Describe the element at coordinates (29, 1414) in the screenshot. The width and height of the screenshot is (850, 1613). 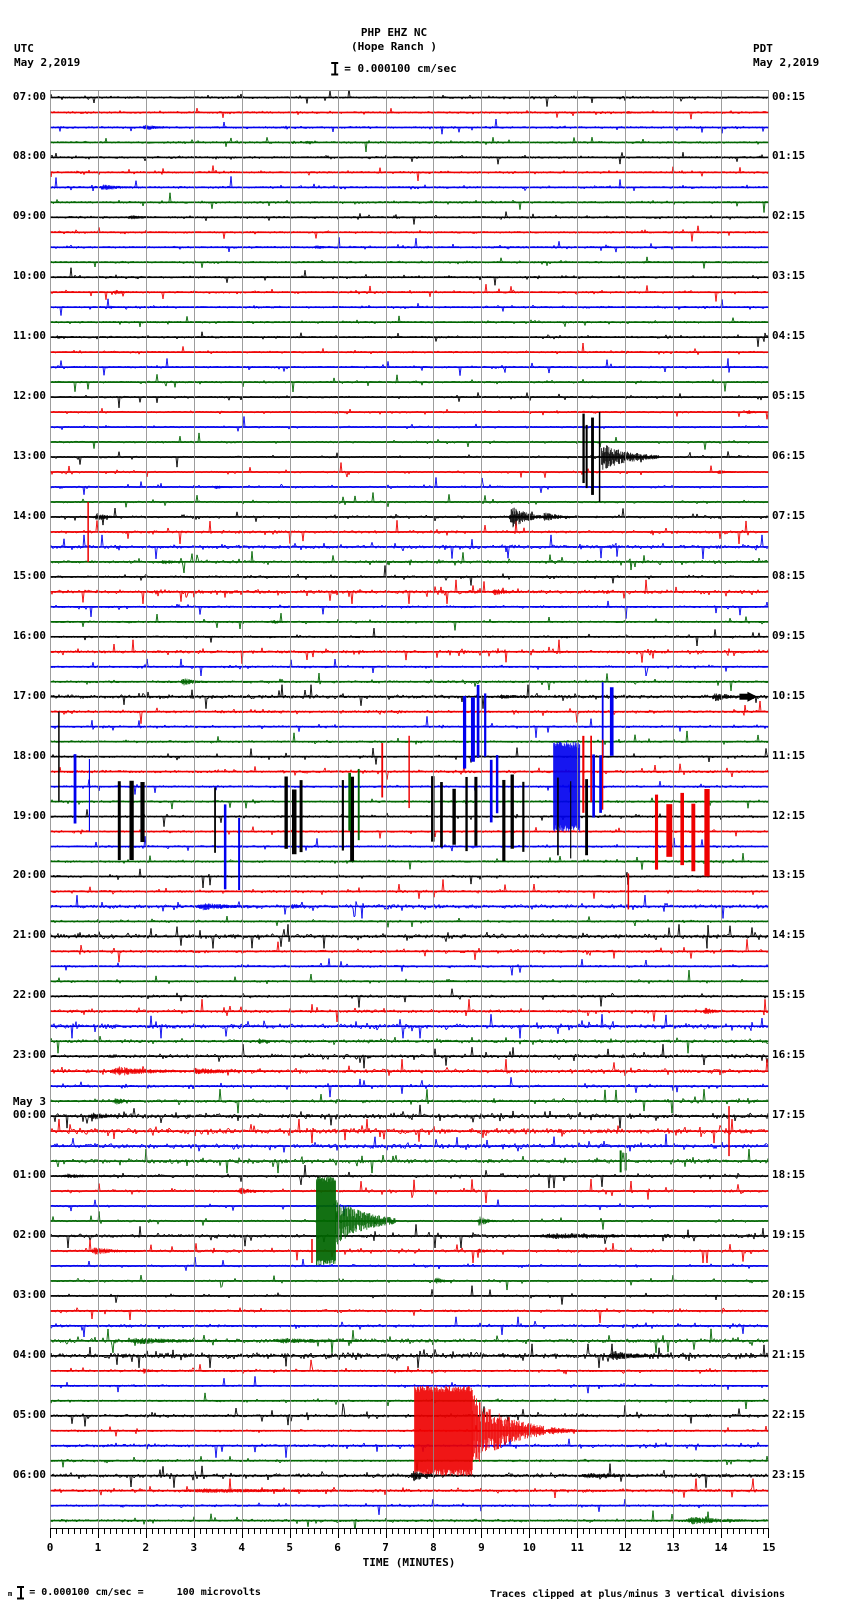
I see `utc-hour-label: 05:00` at that location.